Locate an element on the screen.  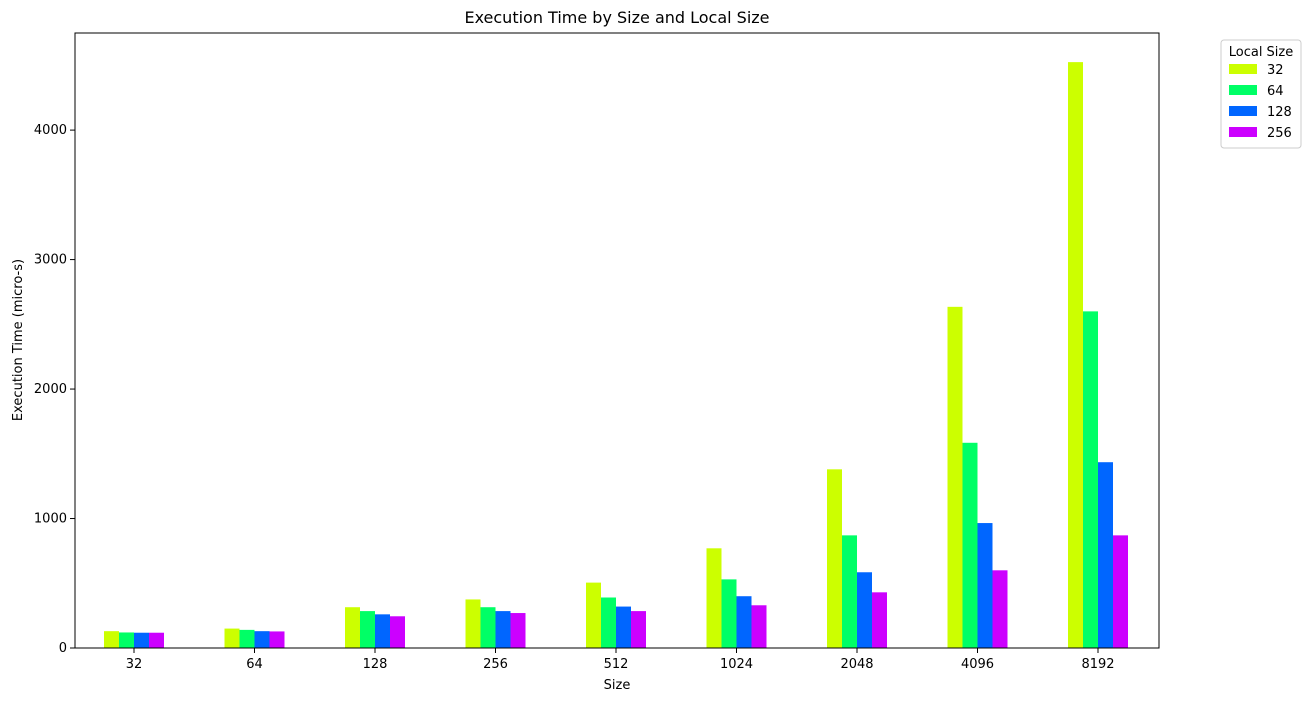
legend-label-64: 64 is located at coordinates (1275, 91).